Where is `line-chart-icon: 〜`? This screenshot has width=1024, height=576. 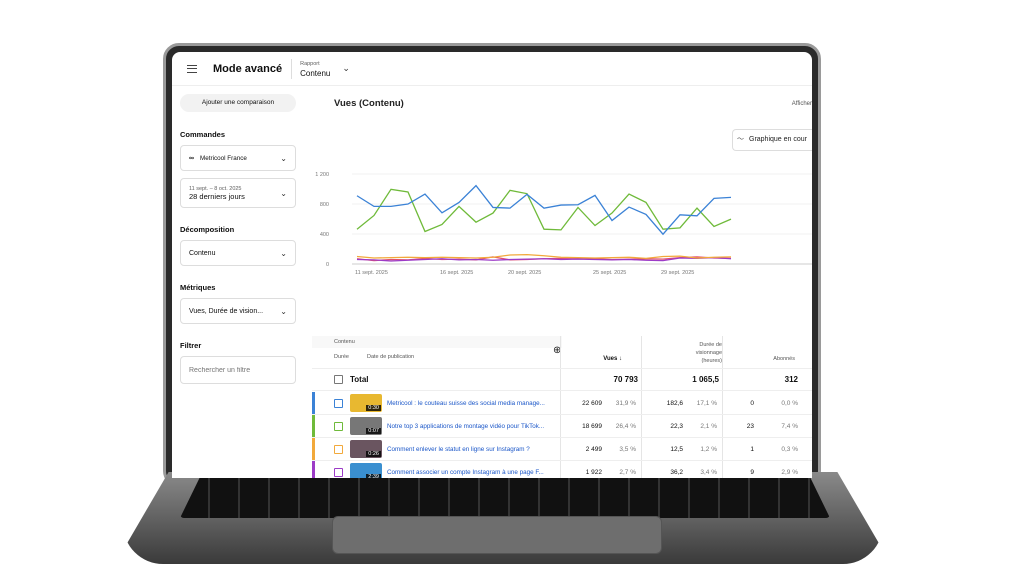
line-chart-icon: 〜 is located at coordinates (740, 139).